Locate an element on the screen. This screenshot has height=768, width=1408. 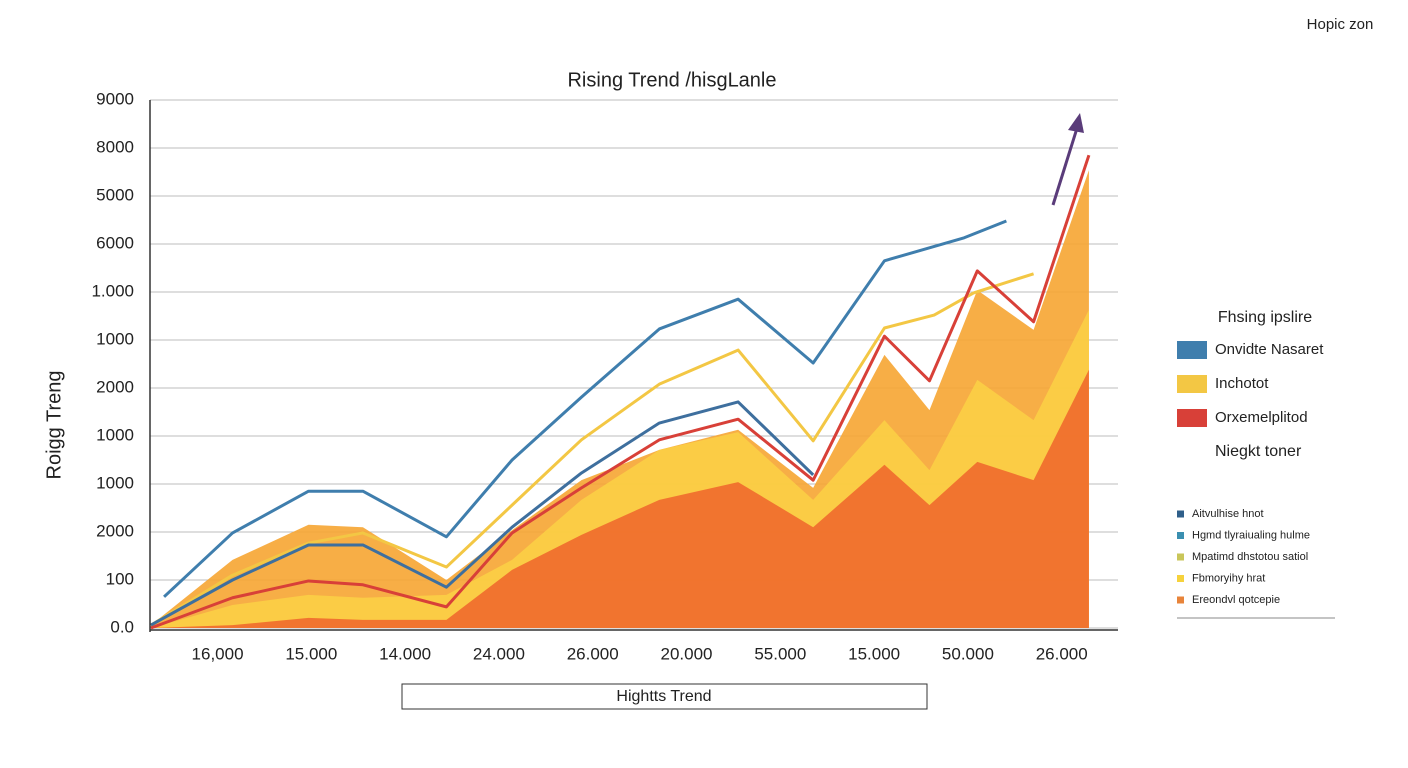
x-axis-label: Hightts Trend is located at coordinates (663, 696).